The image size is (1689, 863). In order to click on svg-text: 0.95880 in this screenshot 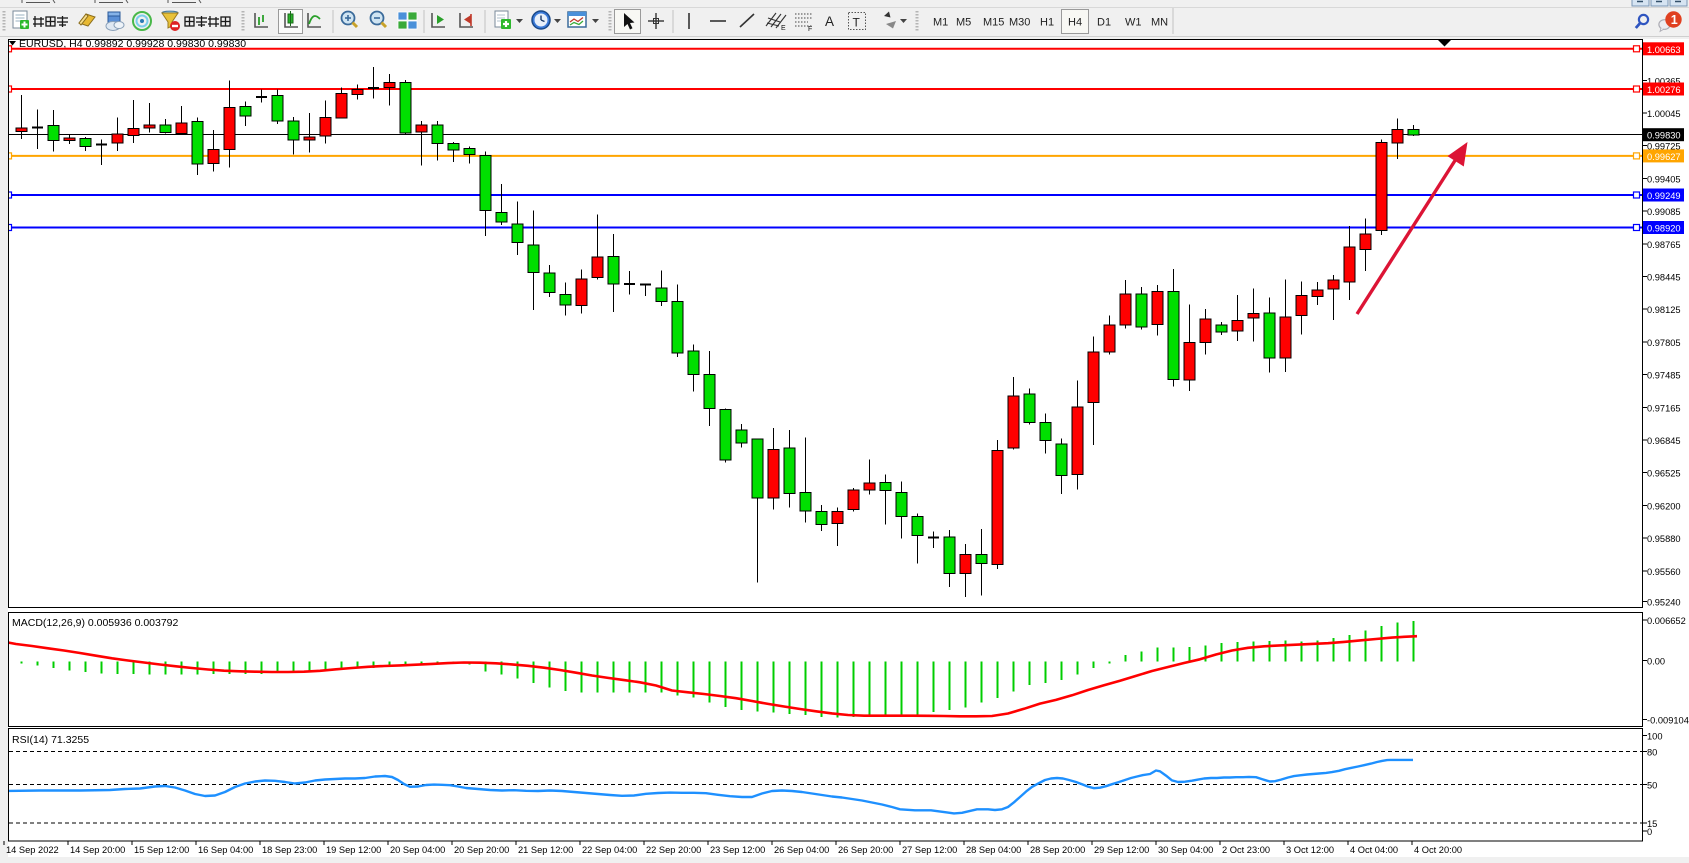, I will do `click(1664, 539)`.